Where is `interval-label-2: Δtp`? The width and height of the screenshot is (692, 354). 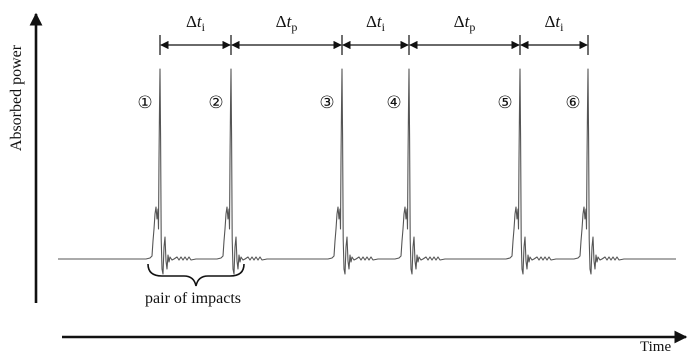 interval-label-2: Δtp is located at coordinates (287, 23).